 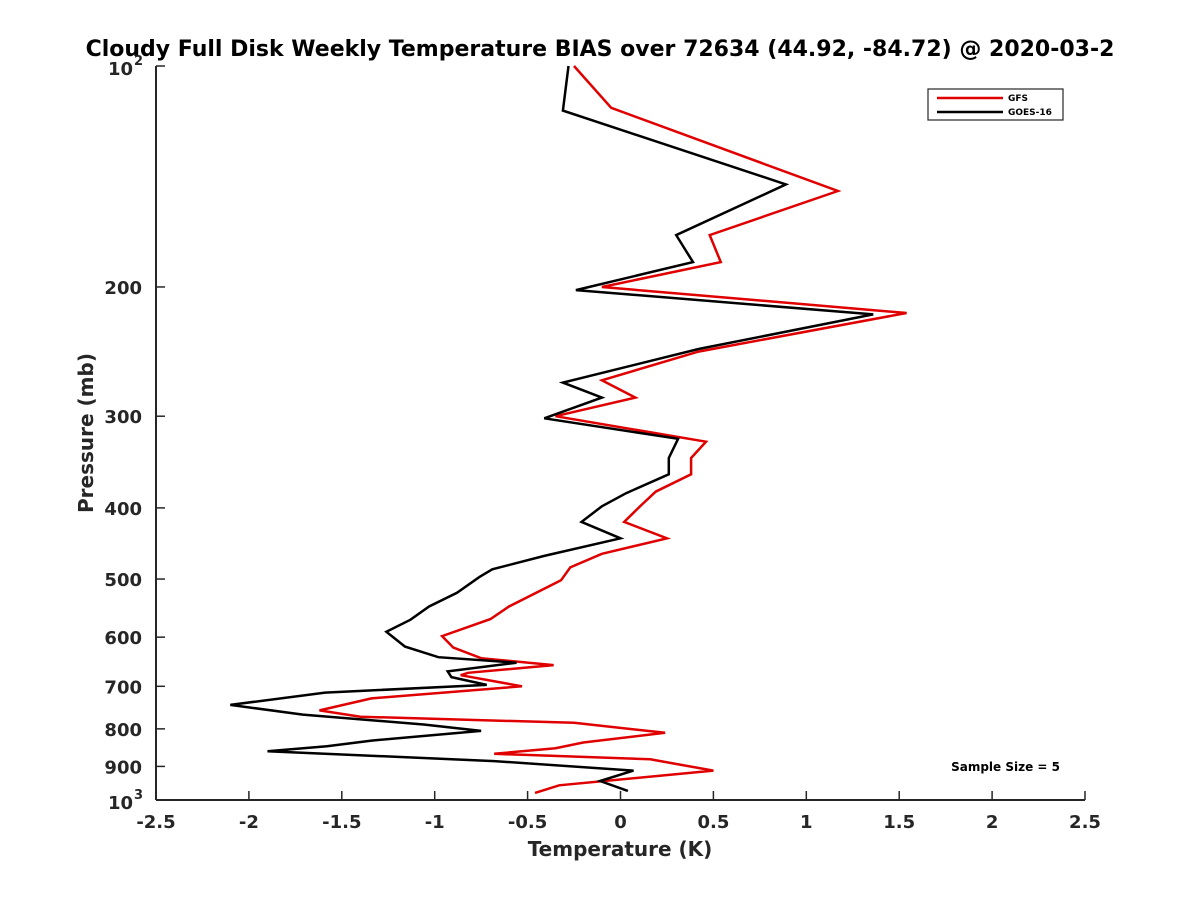 I want to click on y-tick-exponent: 3, so click(x=138, y=795).